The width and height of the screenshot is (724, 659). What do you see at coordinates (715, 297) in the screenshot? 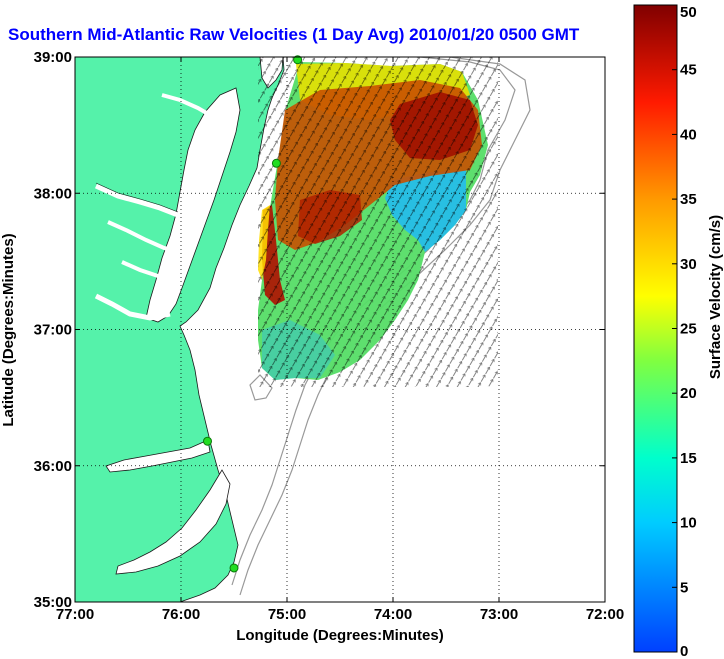
I see `colorbar-label: Surface Velocity (cm/s)` at bounding box center [715, 297].